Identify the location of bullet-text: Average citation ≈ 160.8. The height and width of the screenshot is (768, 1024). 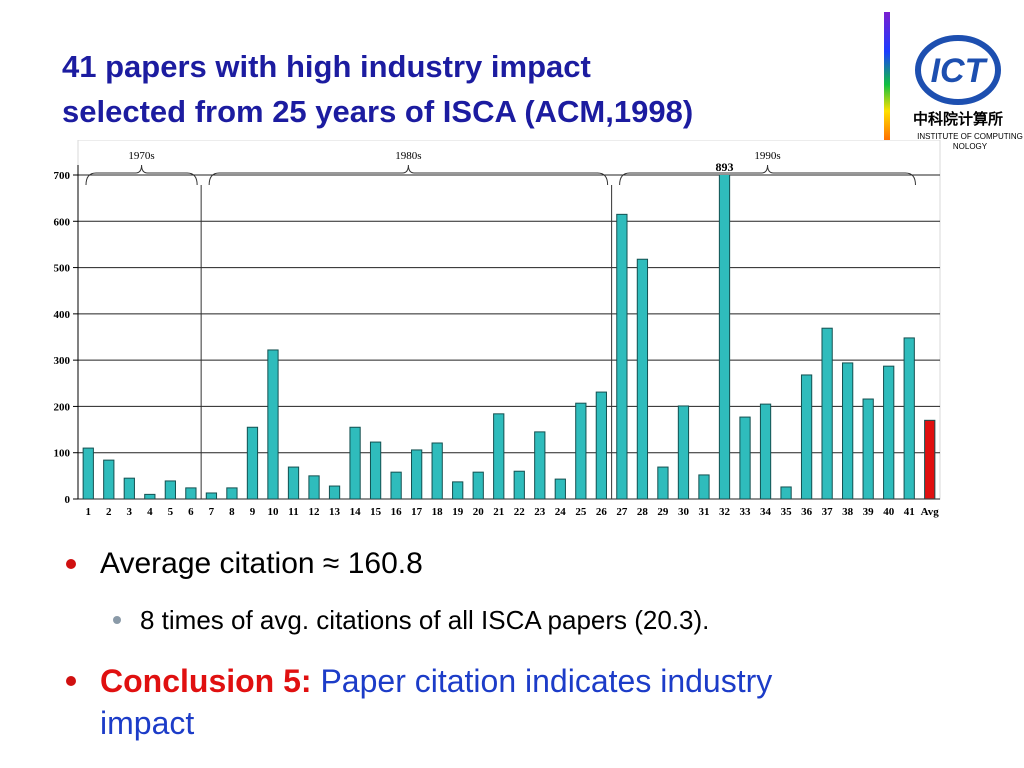
(261, 563).